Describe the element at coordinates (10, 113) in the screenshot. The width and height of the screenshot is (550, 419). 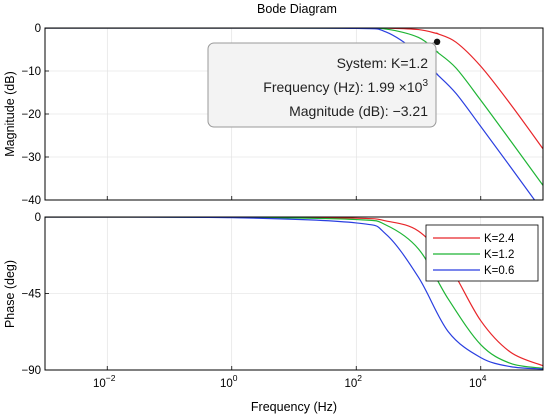
I see `magnitude-ylabel: Magnitude (dB)` at that location.